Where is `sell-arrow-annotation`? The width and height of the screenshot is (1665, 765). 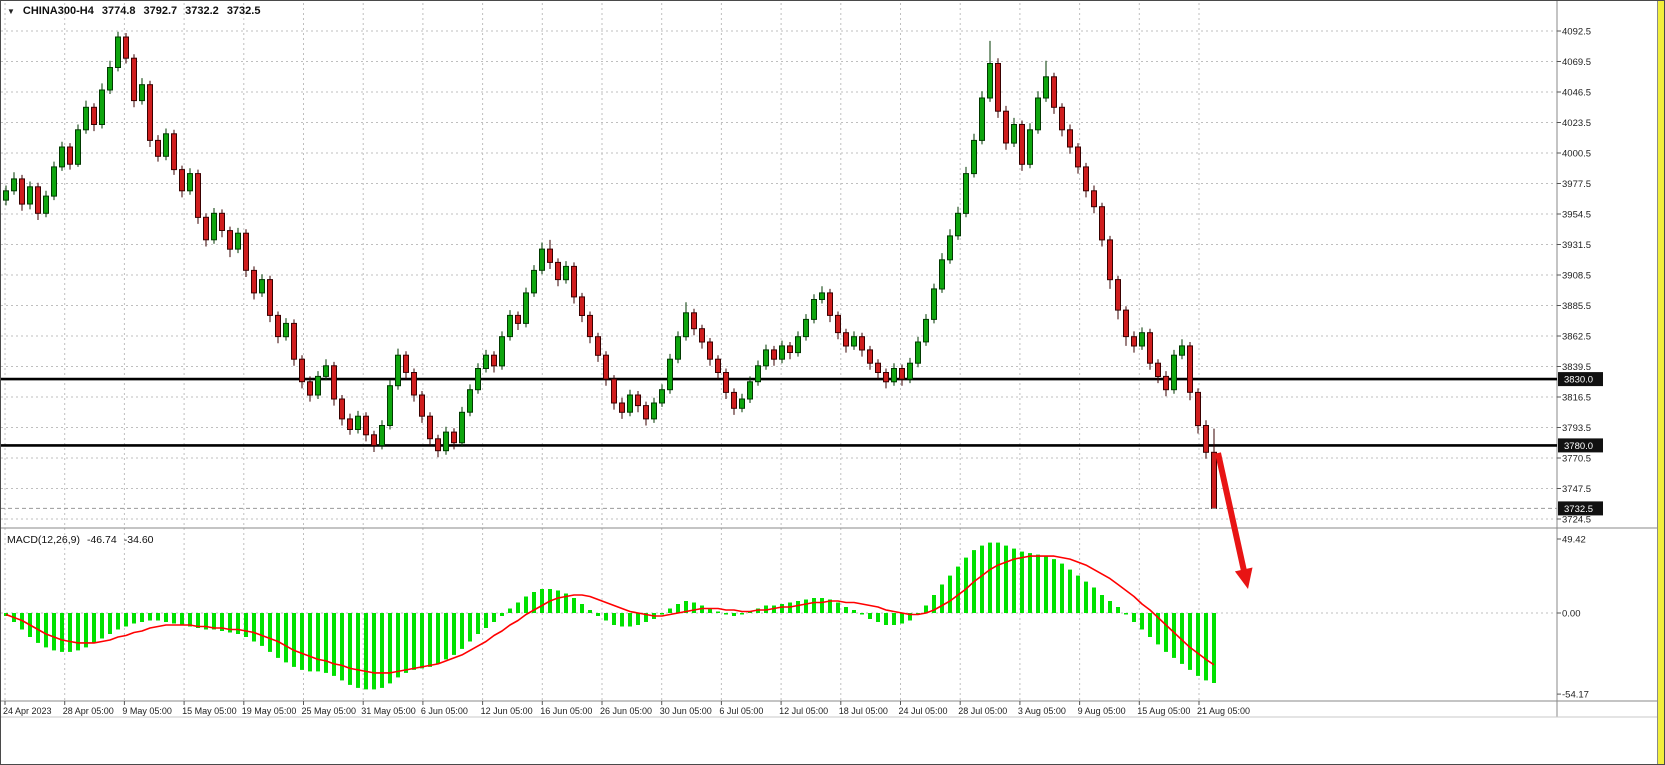
sell-arrow-annotation is located at coordinates (1234, 520).